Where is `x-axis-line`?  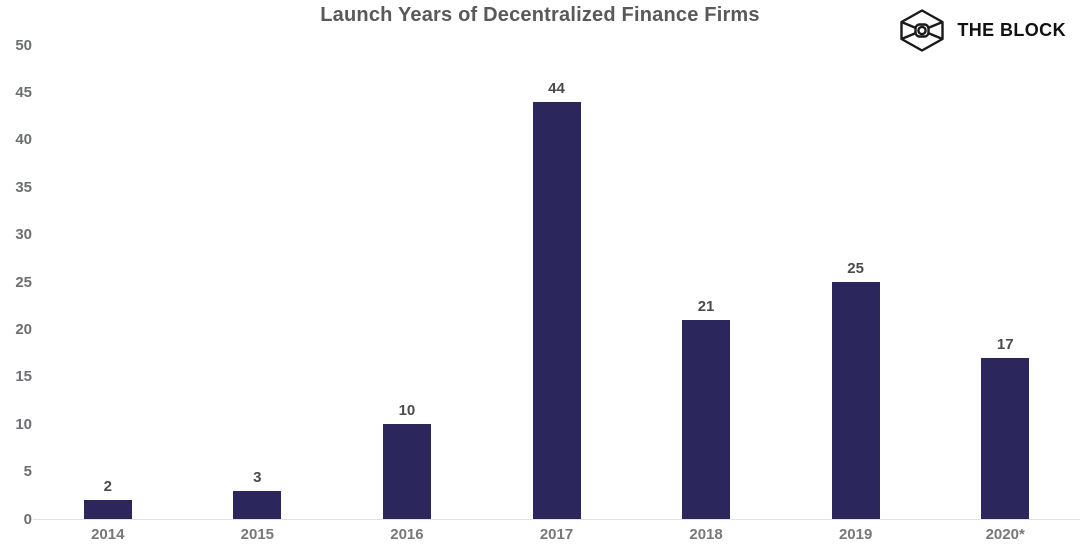
x-axis-line is located at coordinates (556, 519).